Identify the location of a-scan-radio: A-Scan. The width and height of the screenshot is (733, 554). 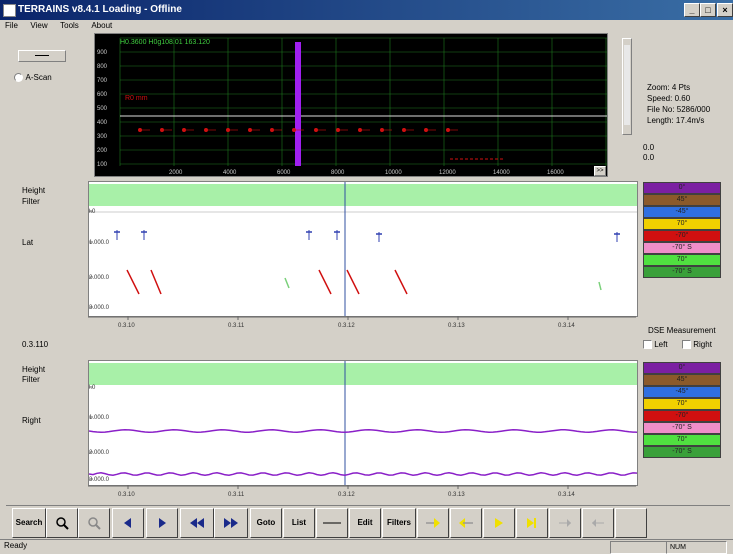
(49, 78).